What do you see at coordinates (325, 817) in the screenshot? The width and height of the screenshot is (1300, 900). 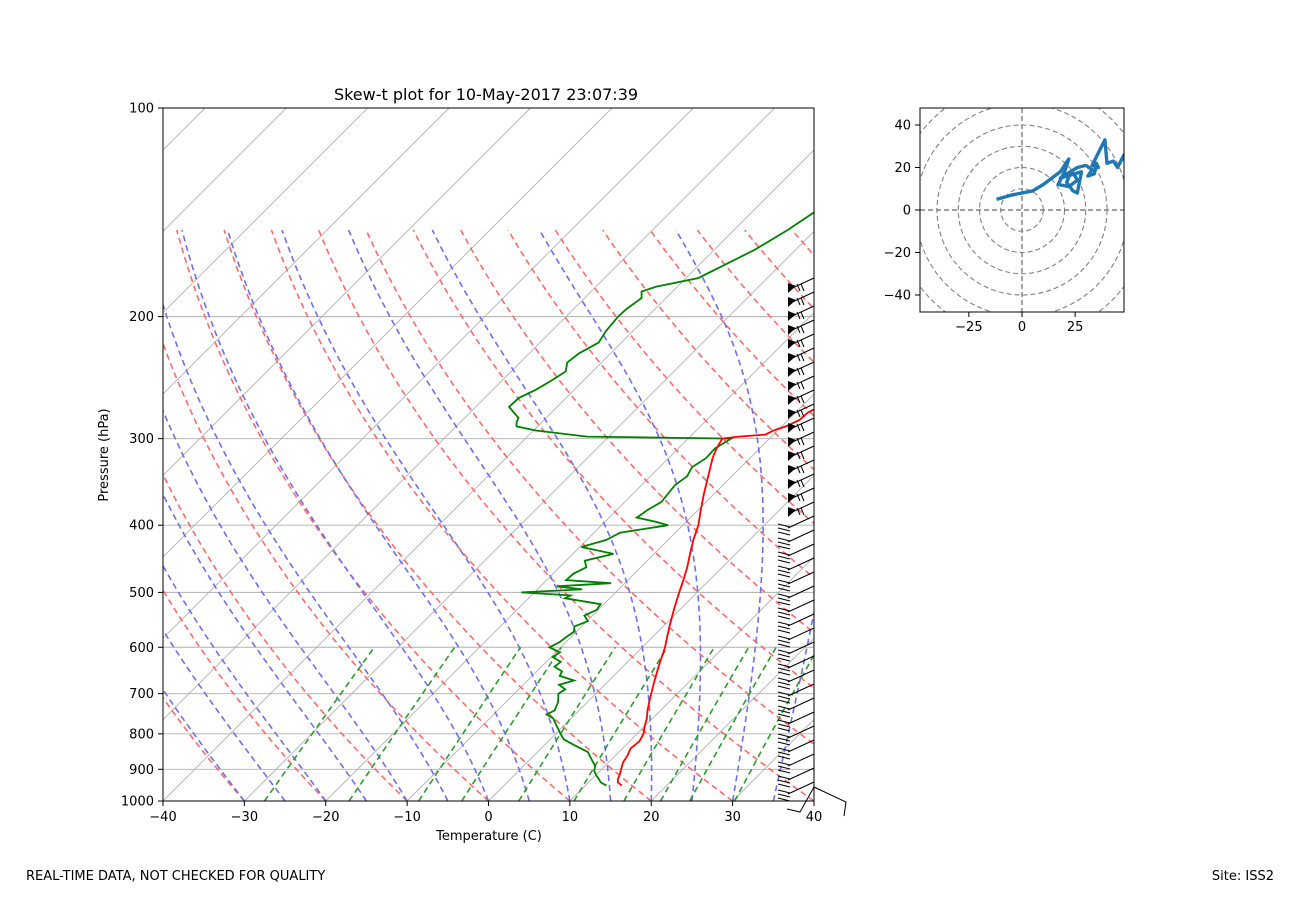 I see `x-tick-label: −20` at bounding box center [325, 817].